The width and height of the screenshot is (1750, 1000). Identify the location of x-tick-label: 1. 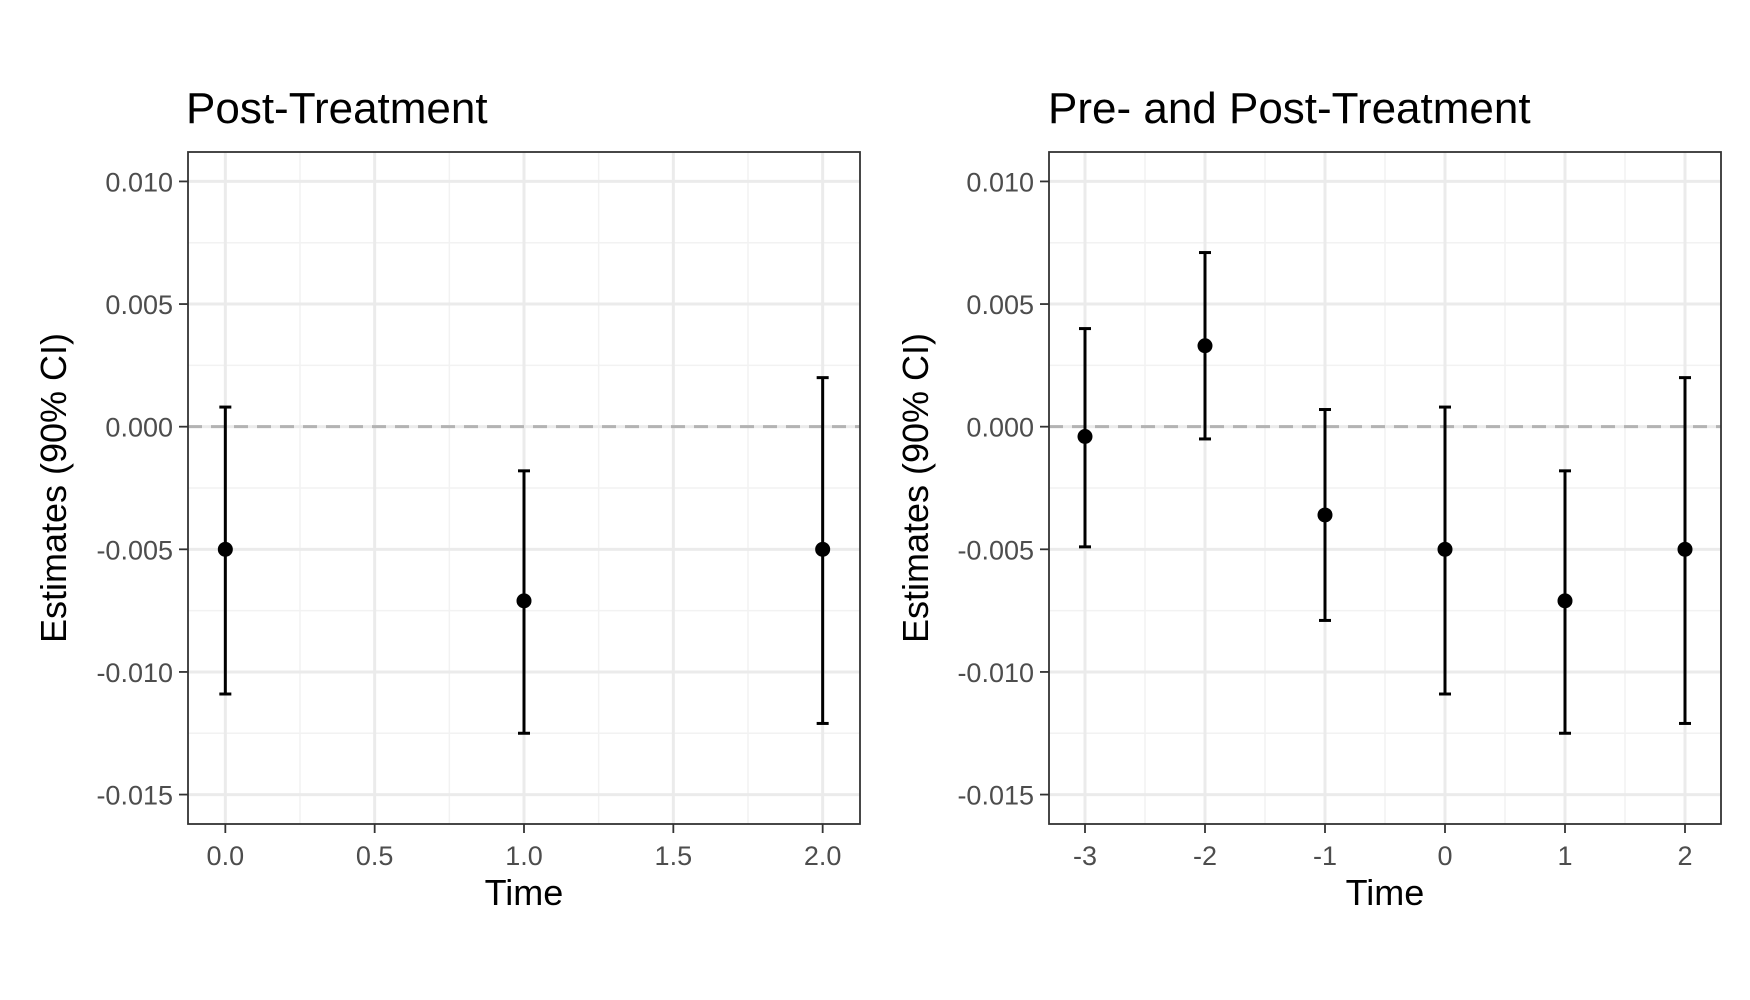
(1564, 856).